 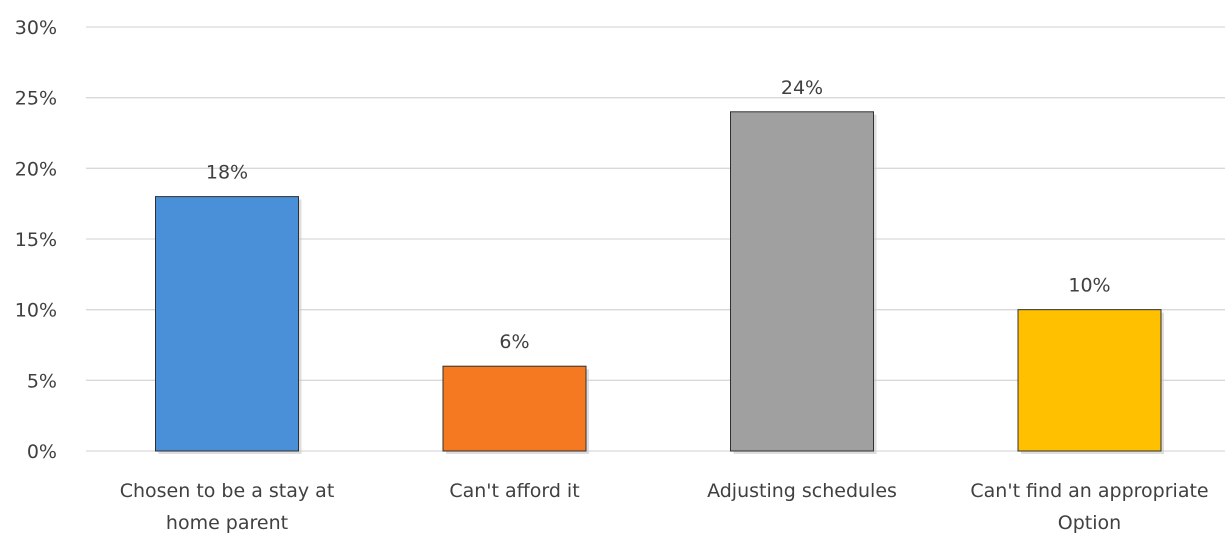 I want to click on y-axis-tick-labels: 0% 5% 10% 15% 20% 25% 30%, so click(x=36, y=240).